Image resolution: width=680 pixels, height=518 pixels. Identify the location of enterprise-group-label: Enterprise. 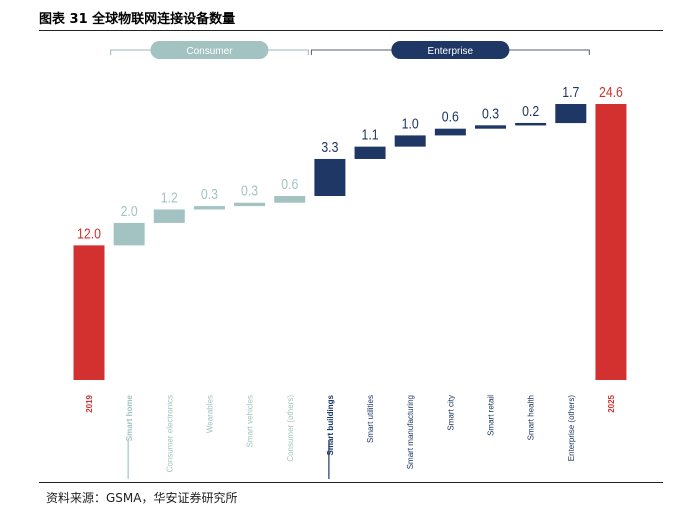
(451, 51).